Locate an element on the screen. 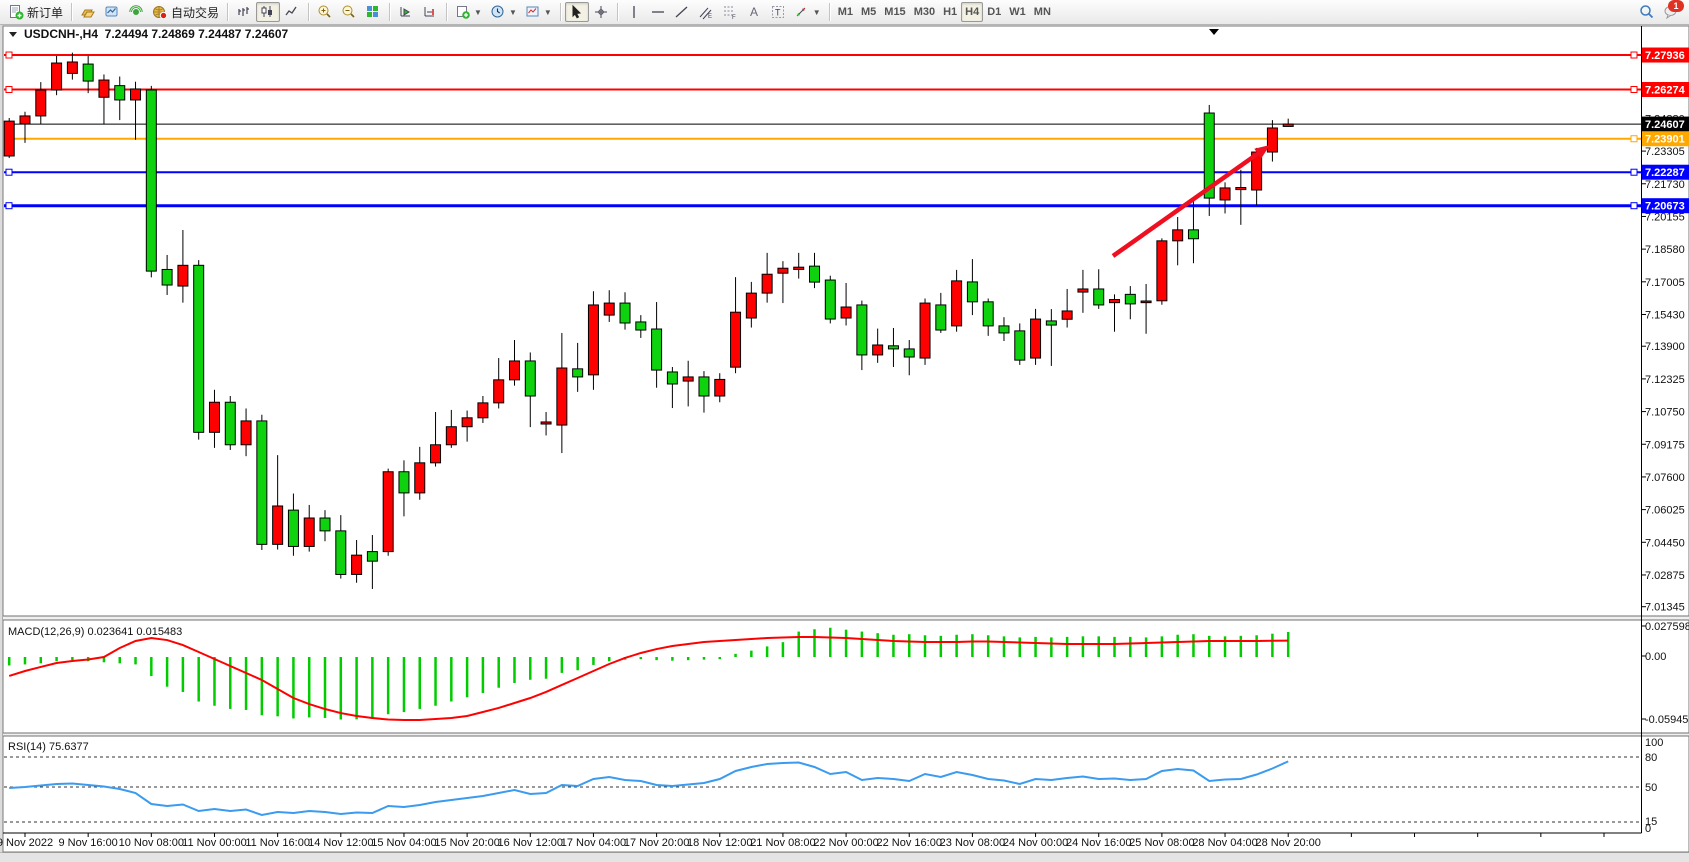  time-axis-label: 11 Nov 16:00 is located at coordinates (277, 843).